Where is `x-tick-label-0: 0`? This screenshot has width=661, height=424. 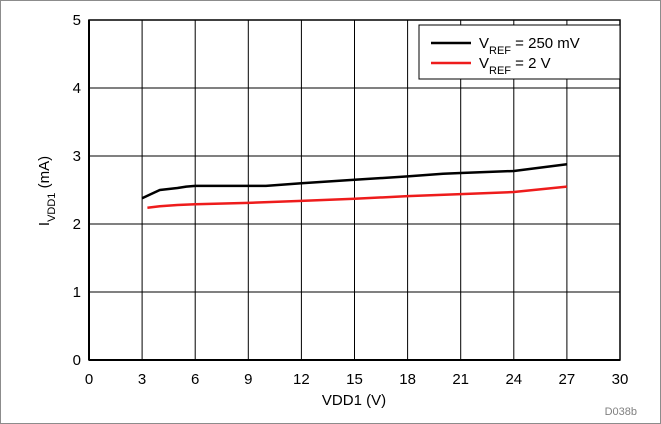
x-tick-label-0: 0 is located at coordinates (89, 379).